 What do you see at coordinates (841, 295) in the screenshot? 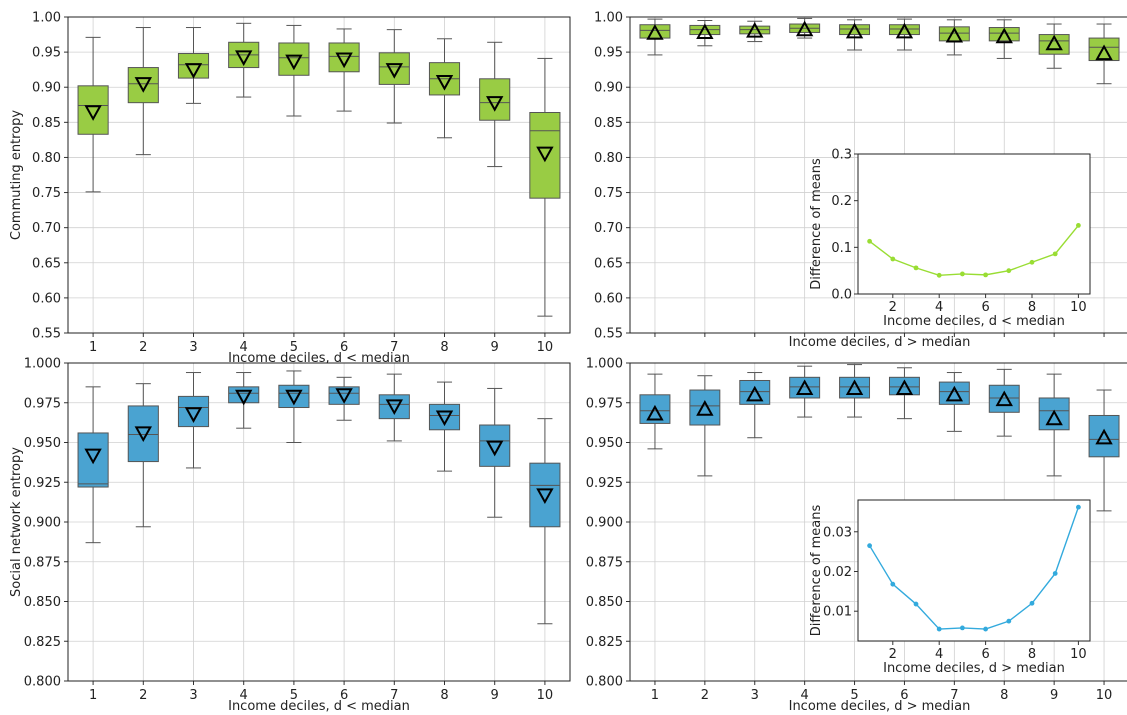
I see `inset-y-tick-label: 0.0` at bounding box center [841, 295].